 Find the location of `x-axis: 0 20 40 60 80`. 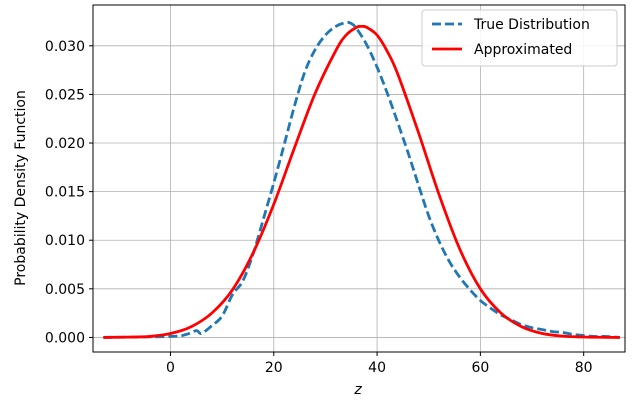

x-axis: 0 20 40 60 80 is located at coordinates (379, 364).